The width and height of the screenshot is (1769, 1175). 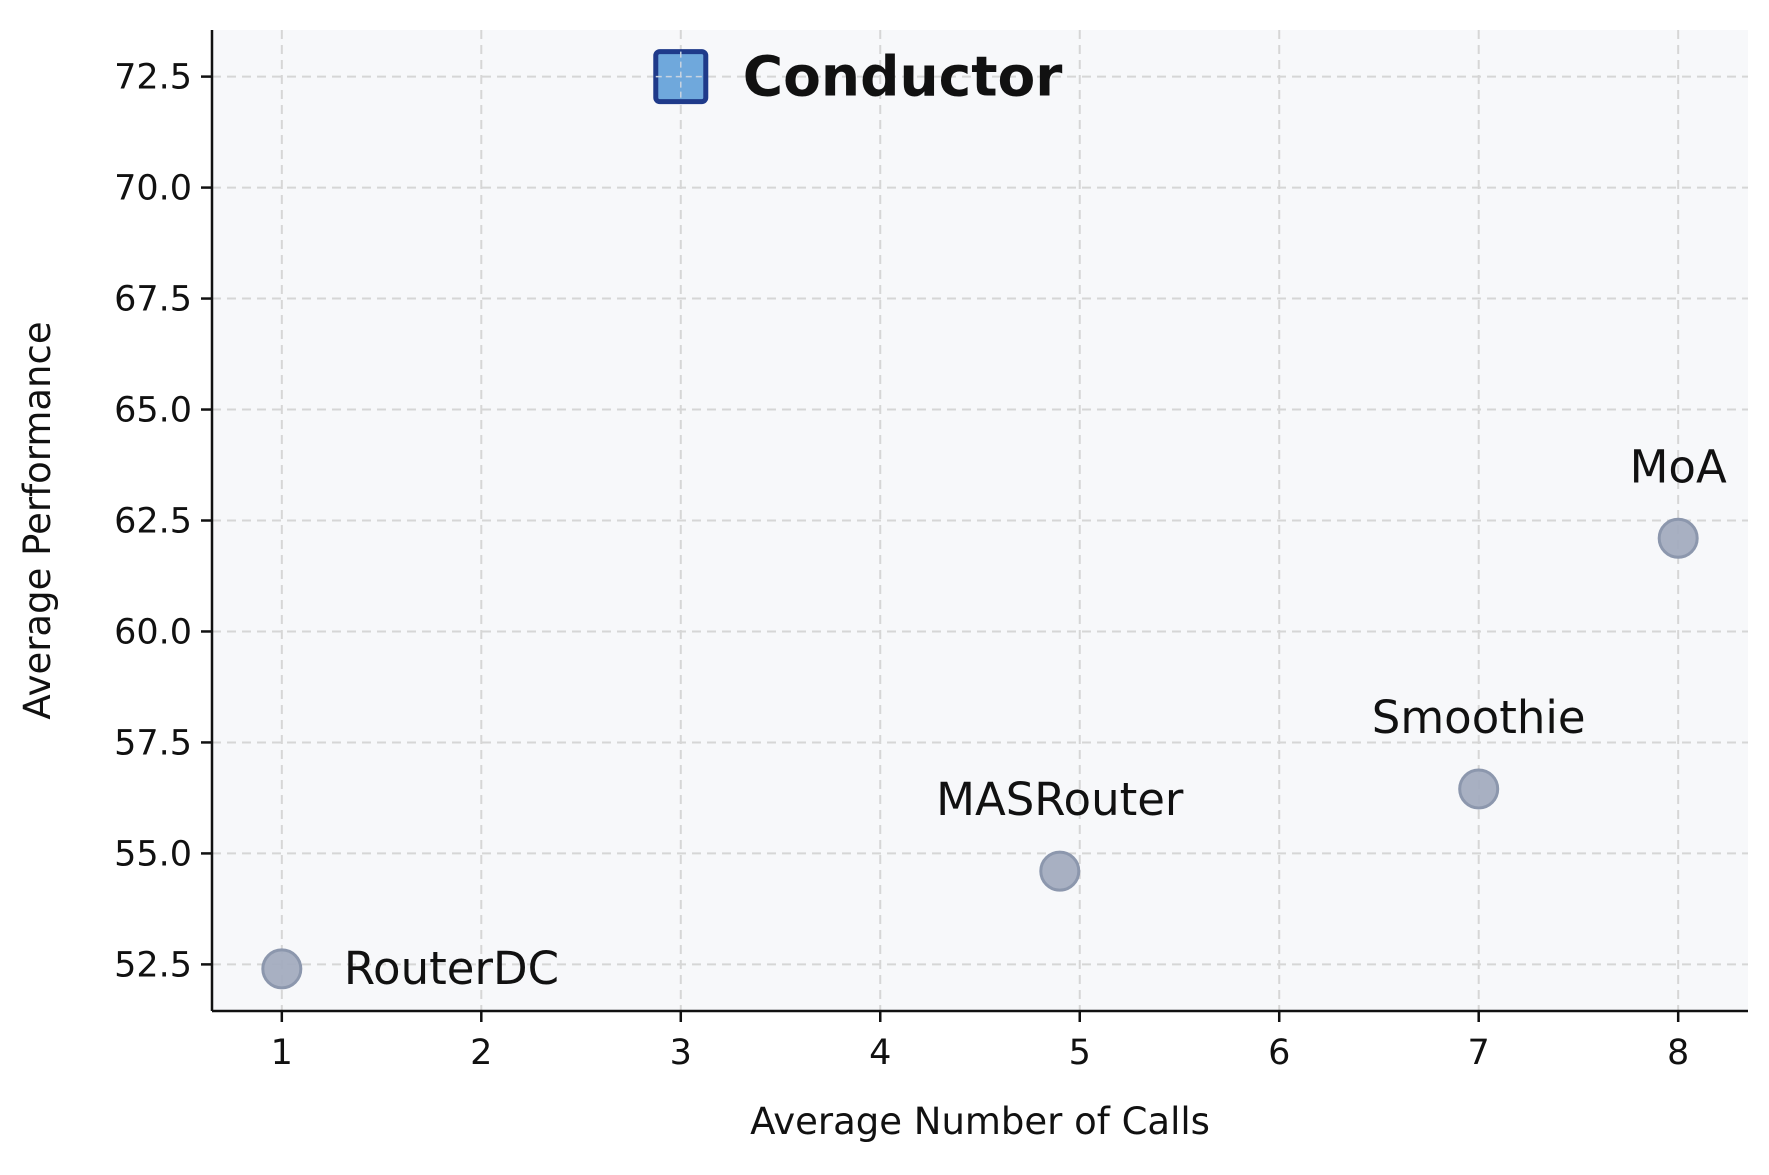 I want to click on point-label-moa: MoA, so click(x=1678, y=466).